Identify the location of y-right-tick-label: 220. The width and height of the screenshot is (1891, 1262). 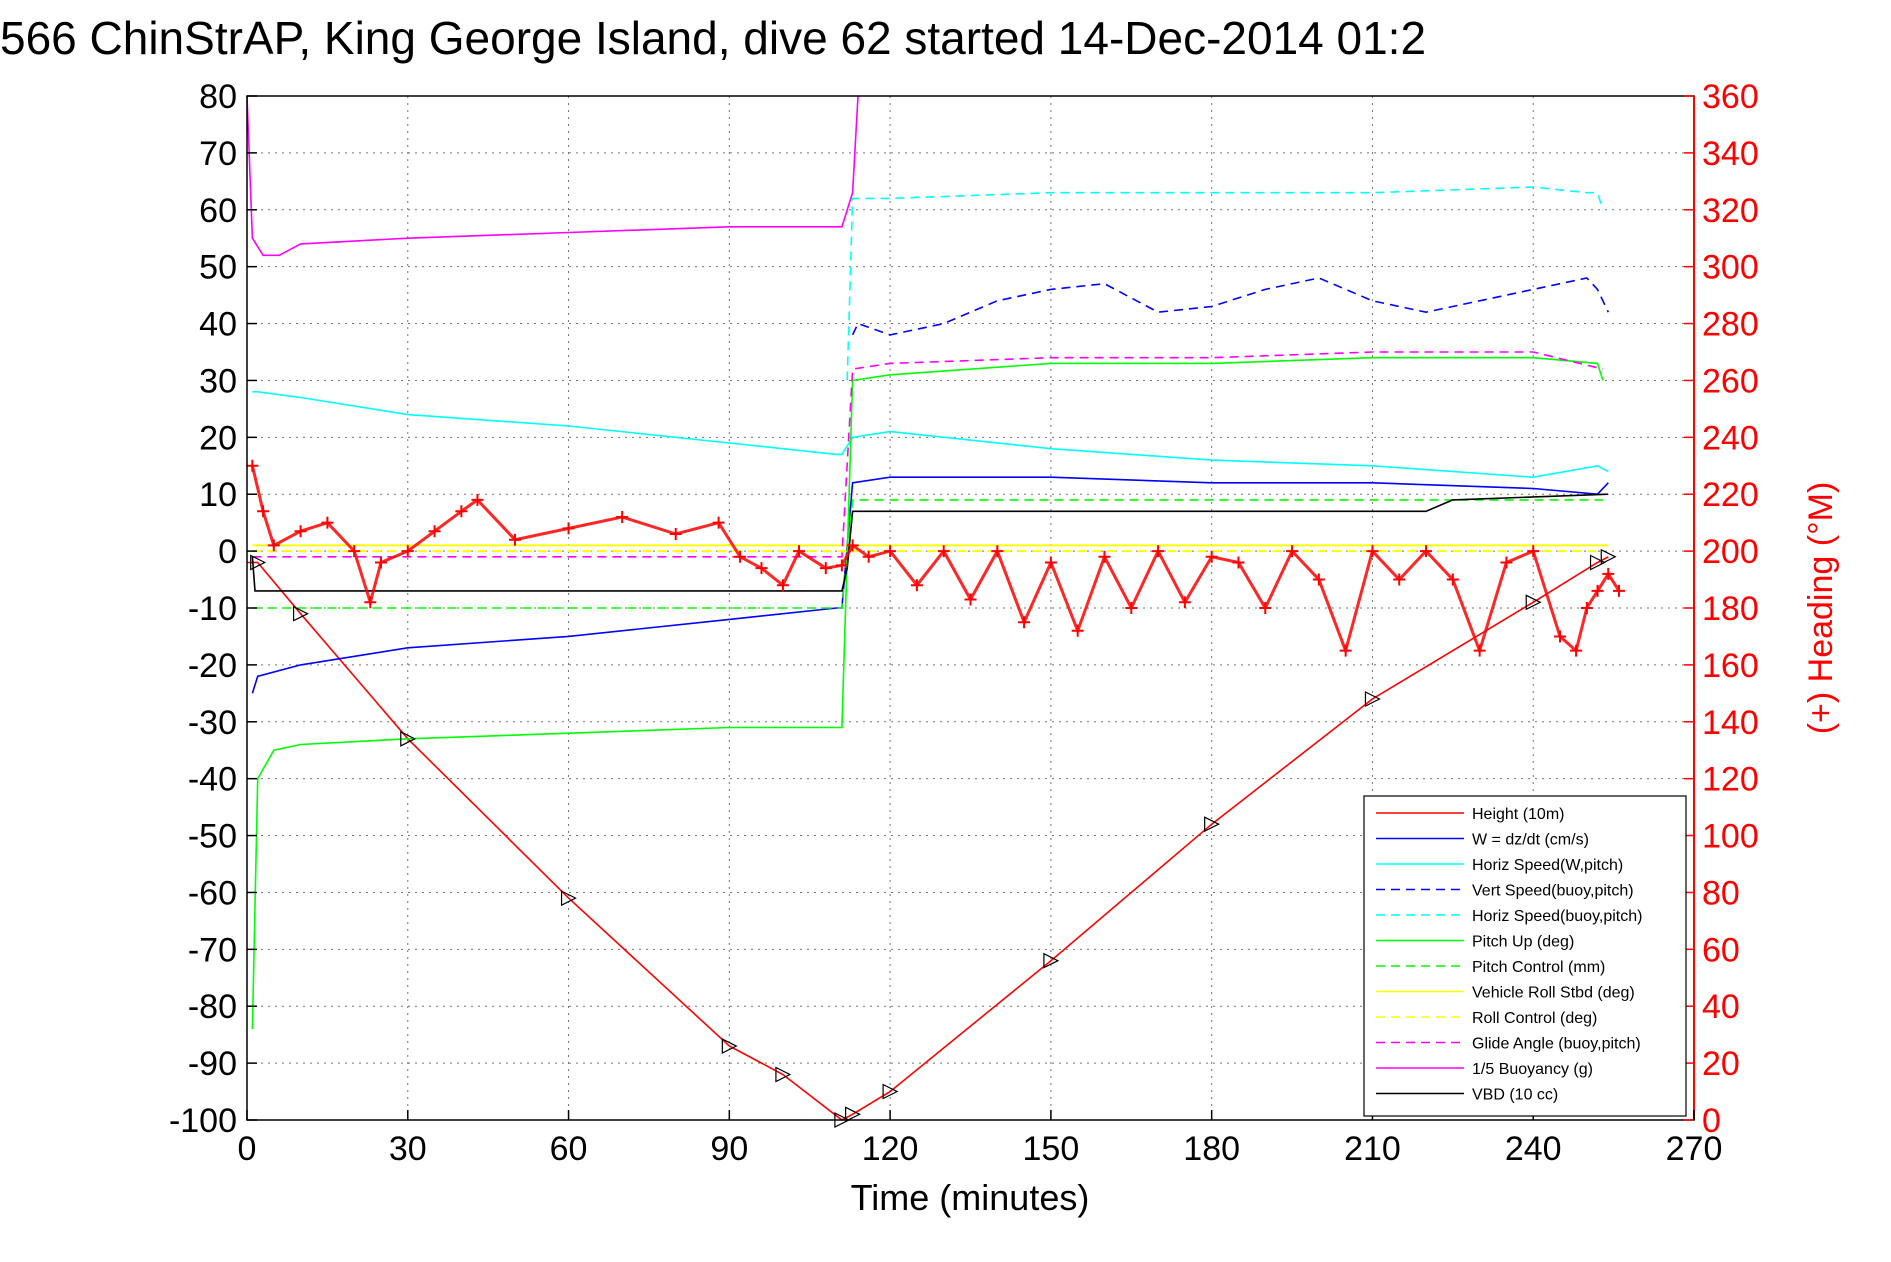
(1730, 495).